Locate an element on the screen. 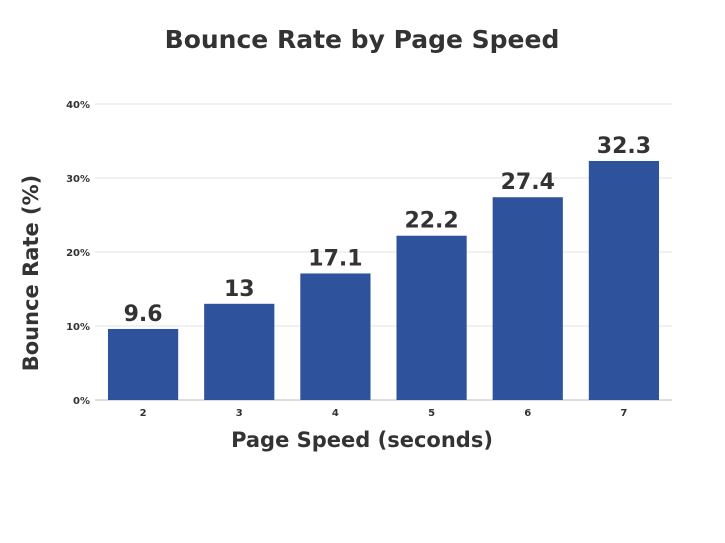 This screenshot has height=543, width=725. y-axis-ticks: 0% 10% 20% 30% 40% is located at coordinates (78, 253).